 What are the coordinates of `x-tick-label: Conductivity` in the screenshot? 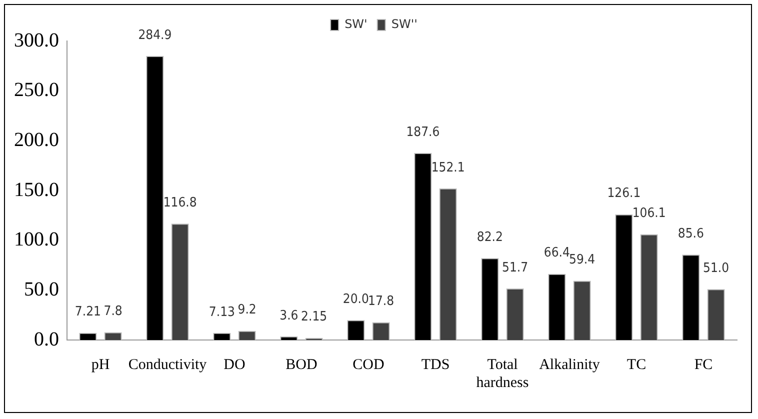 It's located at (168, 364).